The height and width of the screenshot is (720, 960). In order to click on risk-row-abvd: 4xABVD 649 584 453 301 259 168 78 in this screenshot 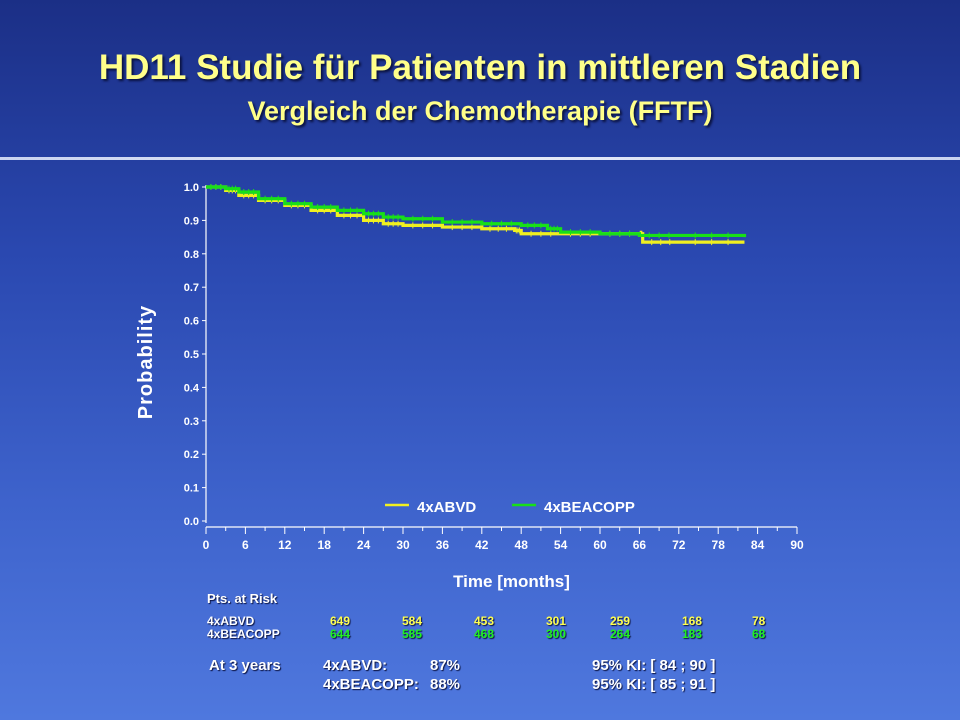, I will do `click(480, 621)`.